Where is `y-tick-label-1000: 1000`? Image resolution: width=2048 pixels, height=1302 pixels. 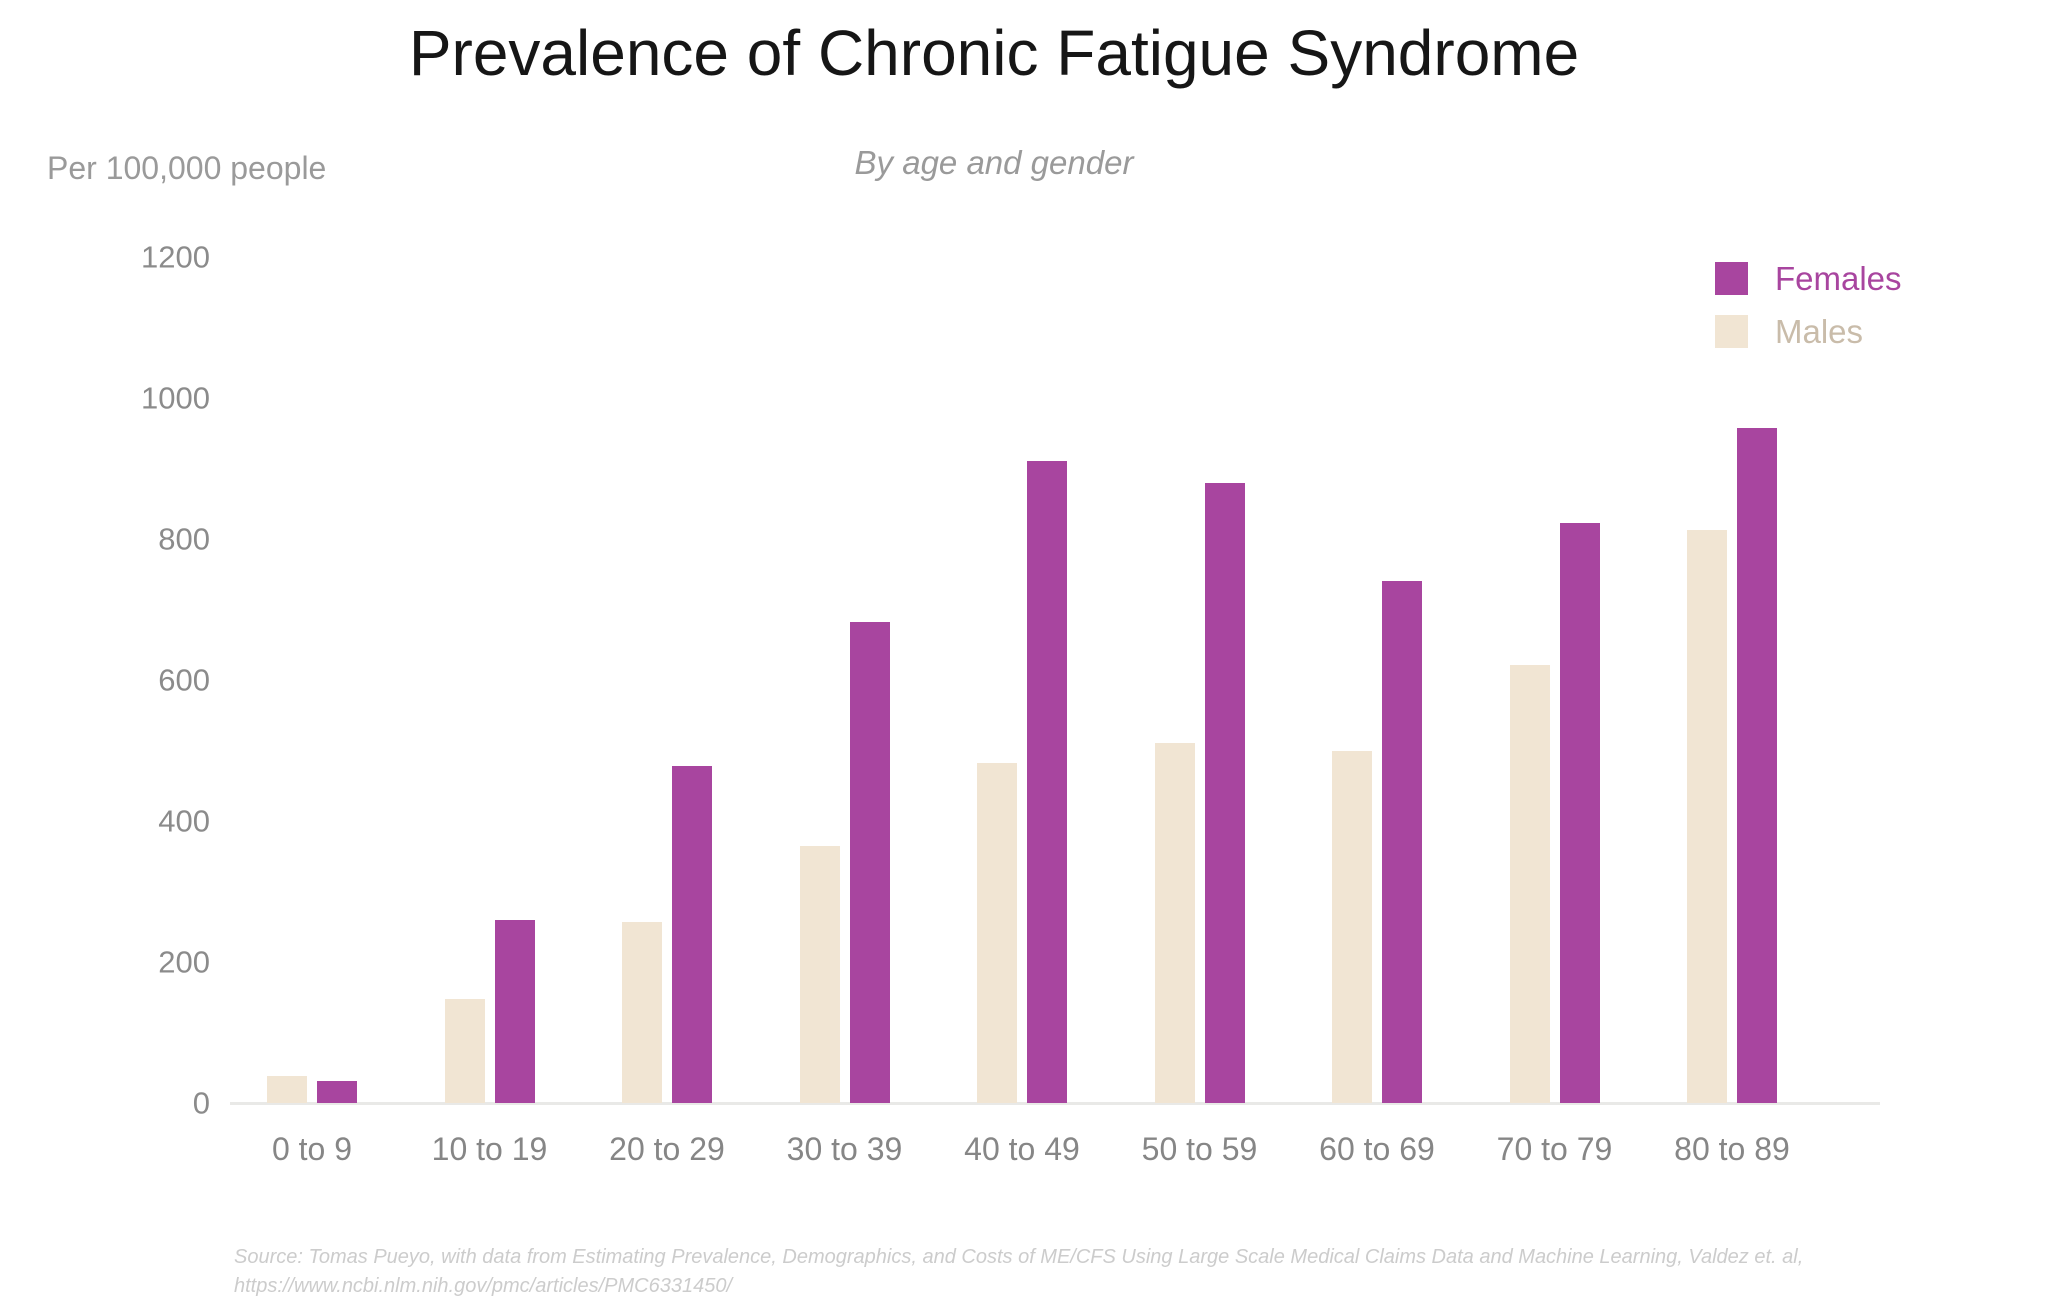 y-tick-label-1000: 1000 is located at coordinates (175, 398).